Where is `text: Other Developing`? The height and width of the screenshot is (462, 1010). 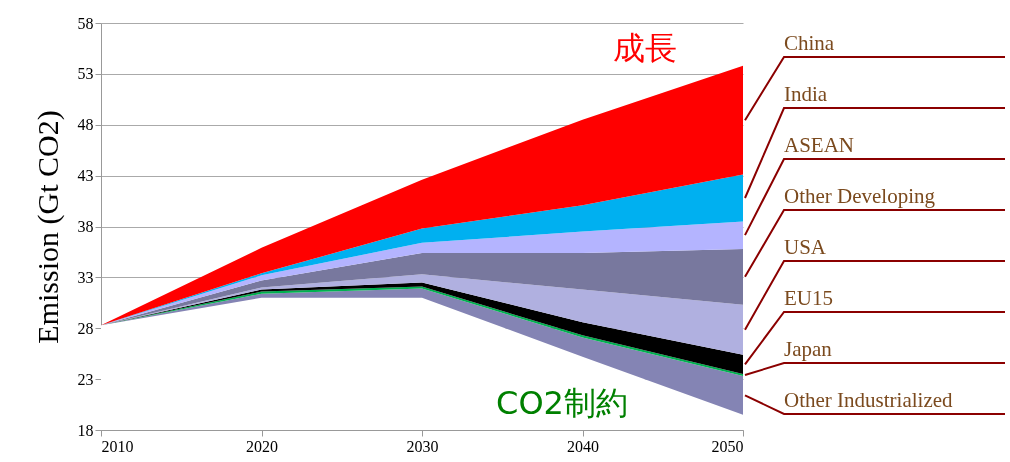 text: Other Developing is located at coordinates (860, 196).